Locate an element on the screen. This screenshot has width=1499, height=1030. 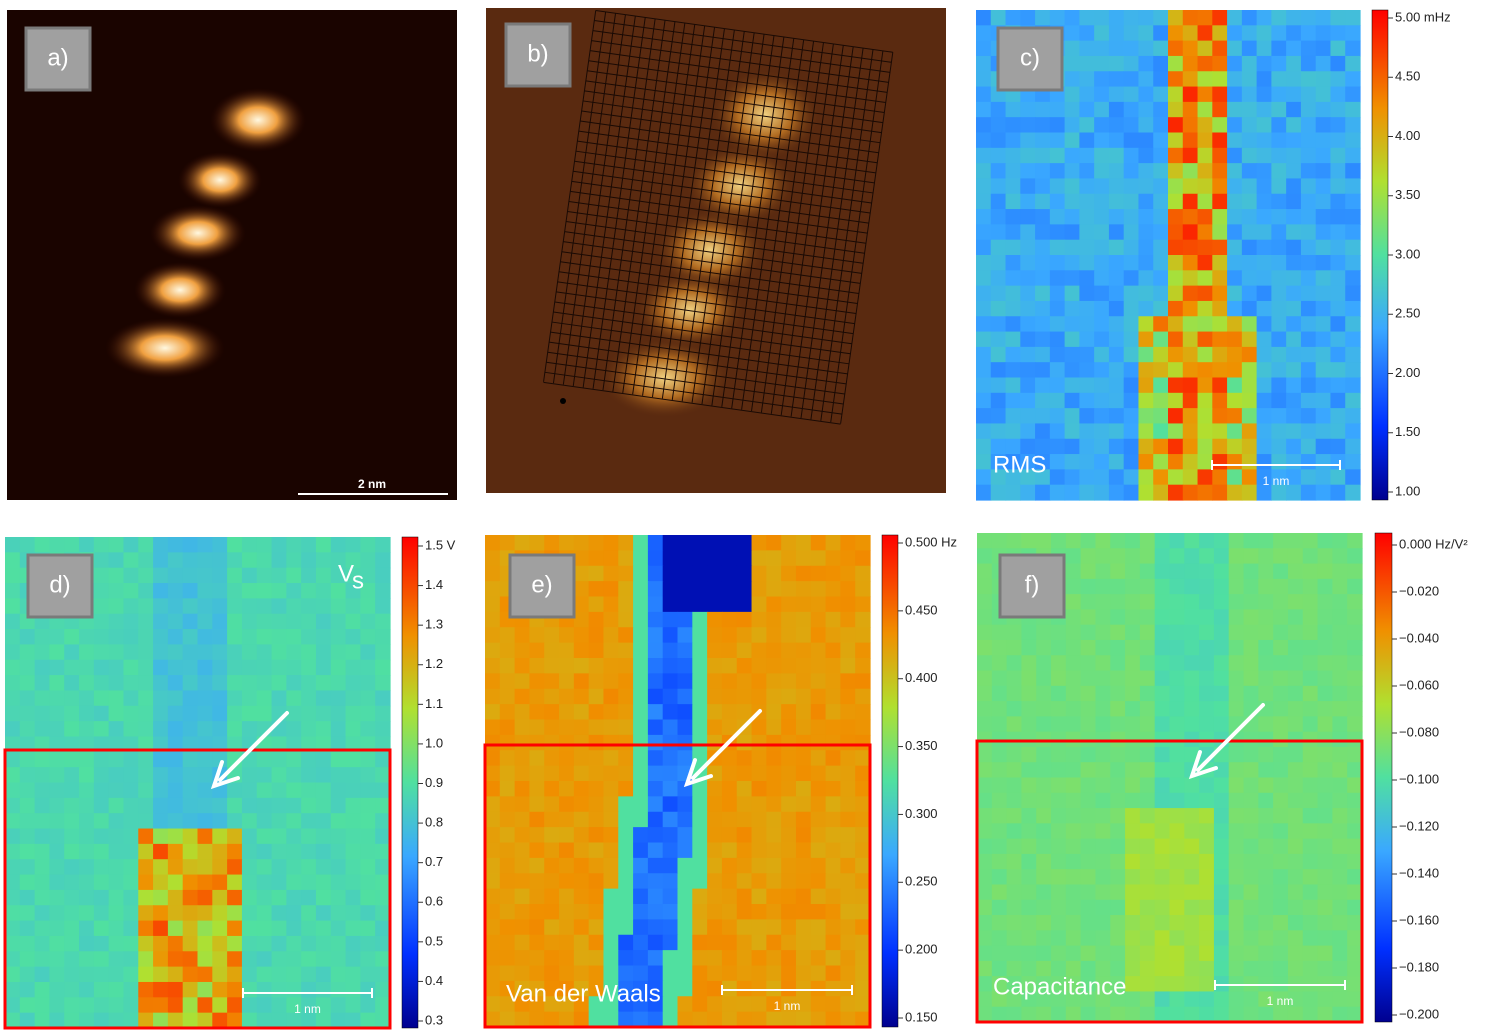
colorbar-tick-label: 0.350 is located at coordinates (921, 745).